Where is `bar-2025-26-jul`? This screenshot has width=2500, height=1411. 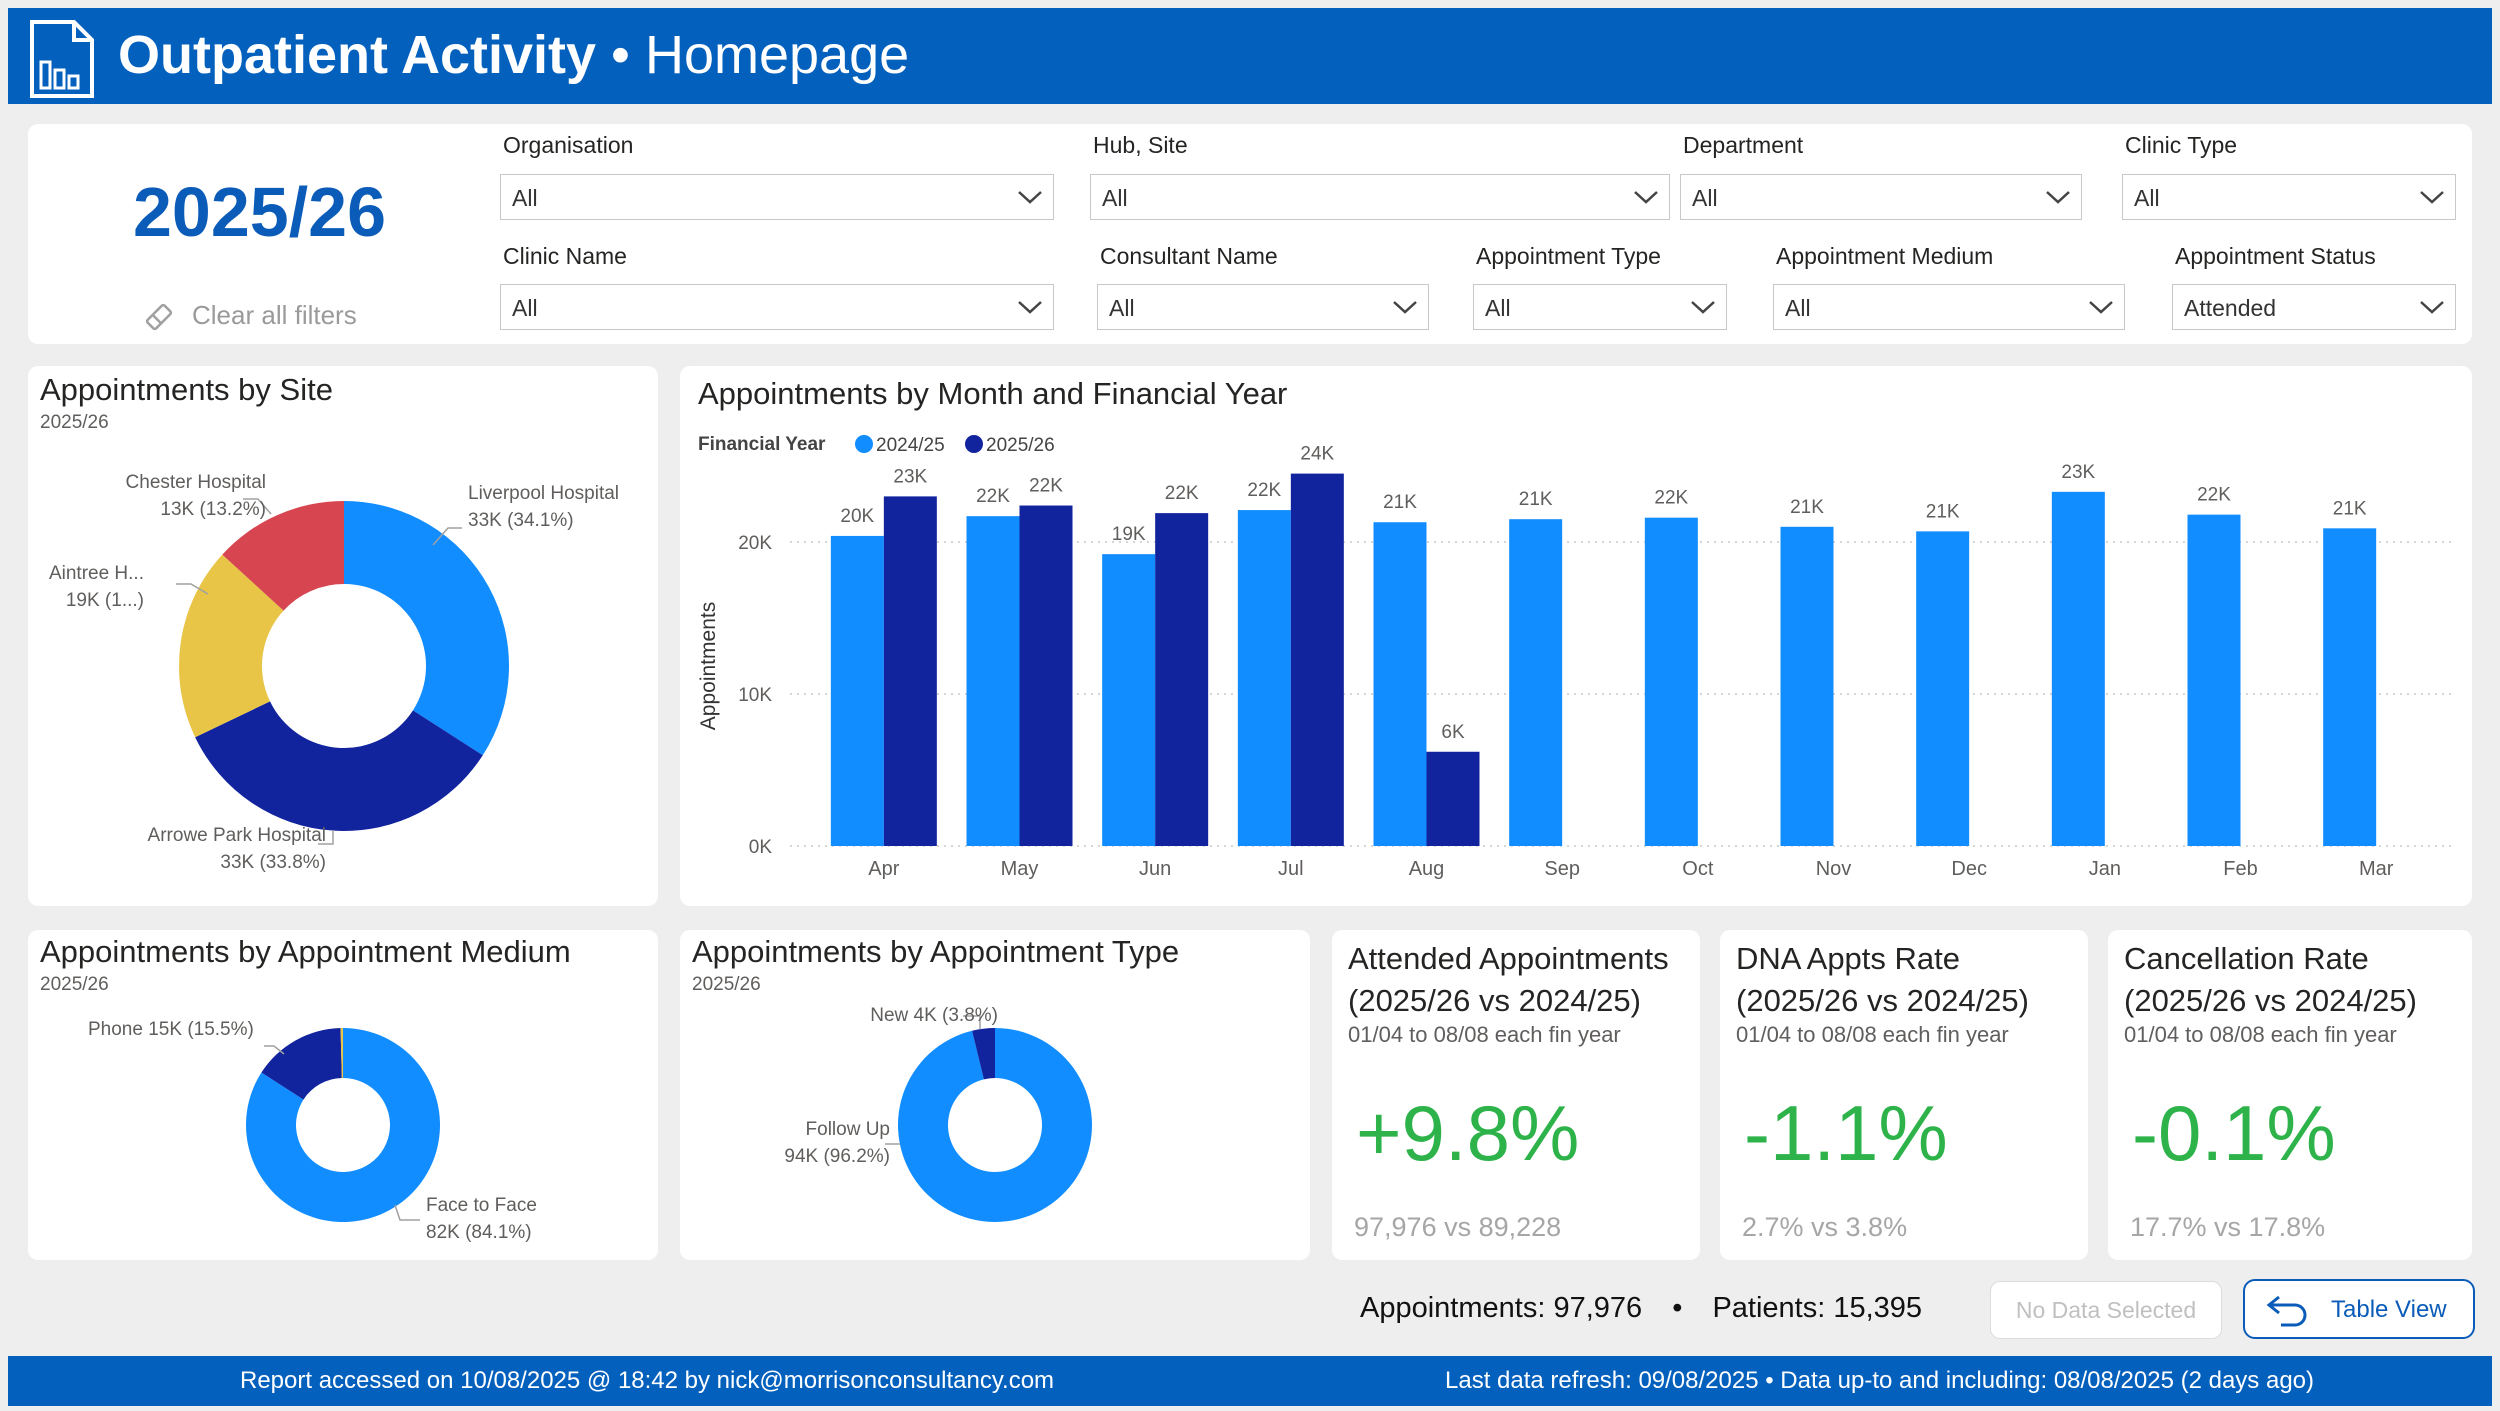 bar-2025-26-jul is located at coordinates (1317, 659).